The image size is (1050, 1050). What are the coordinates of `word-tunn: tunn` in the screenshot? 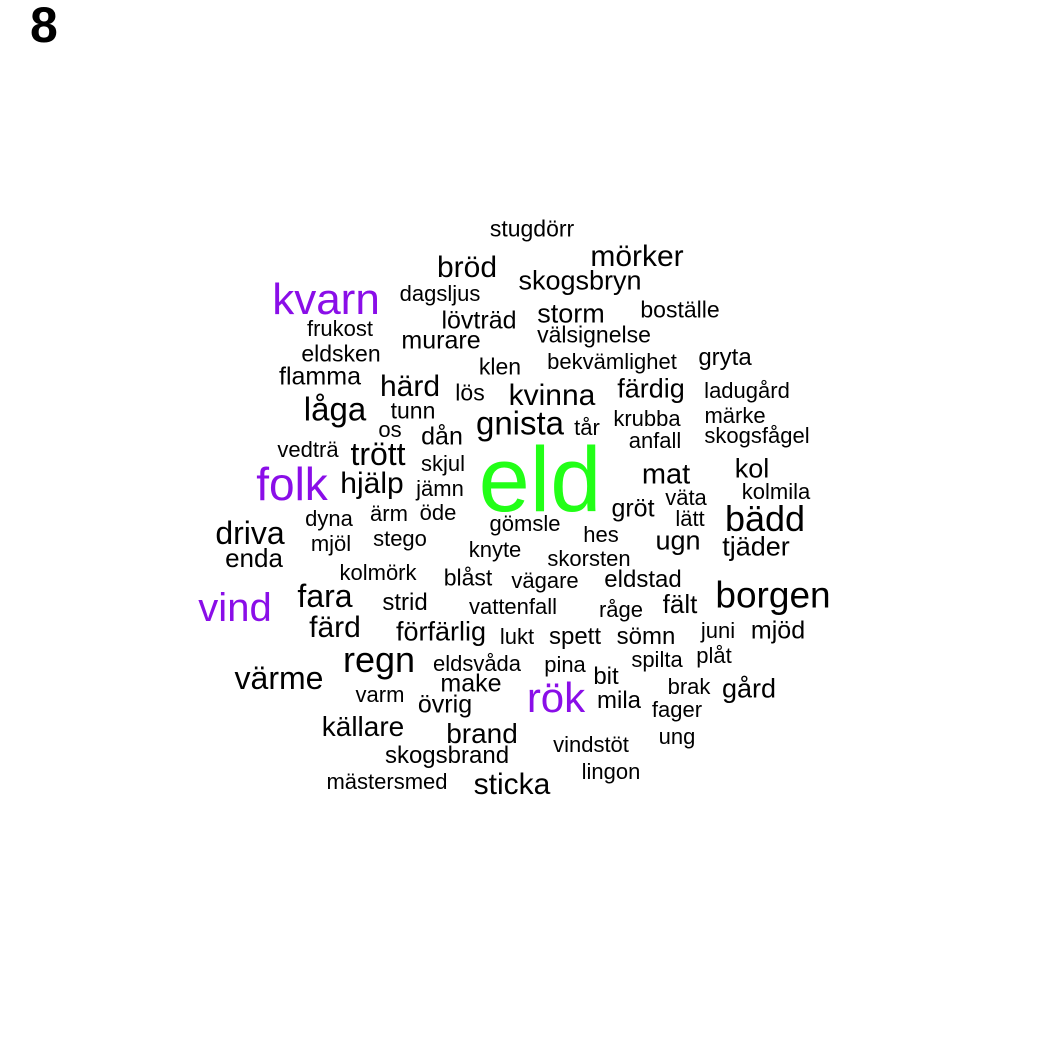 It's located at (413, 410).